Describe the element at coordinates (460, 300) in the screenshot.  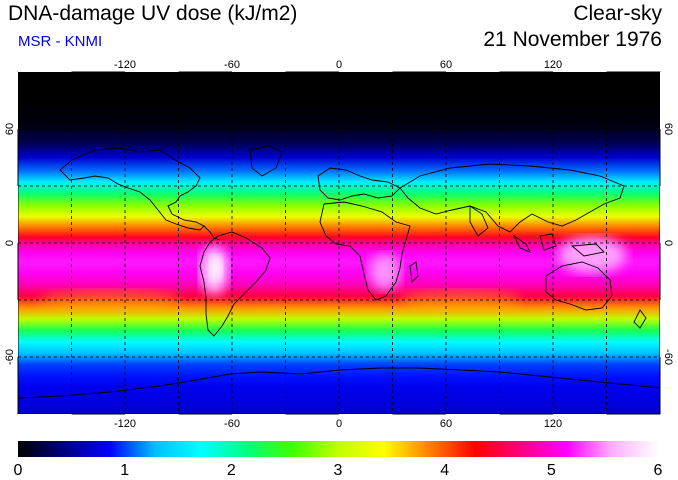
I see `feature-indian-south` at that location.